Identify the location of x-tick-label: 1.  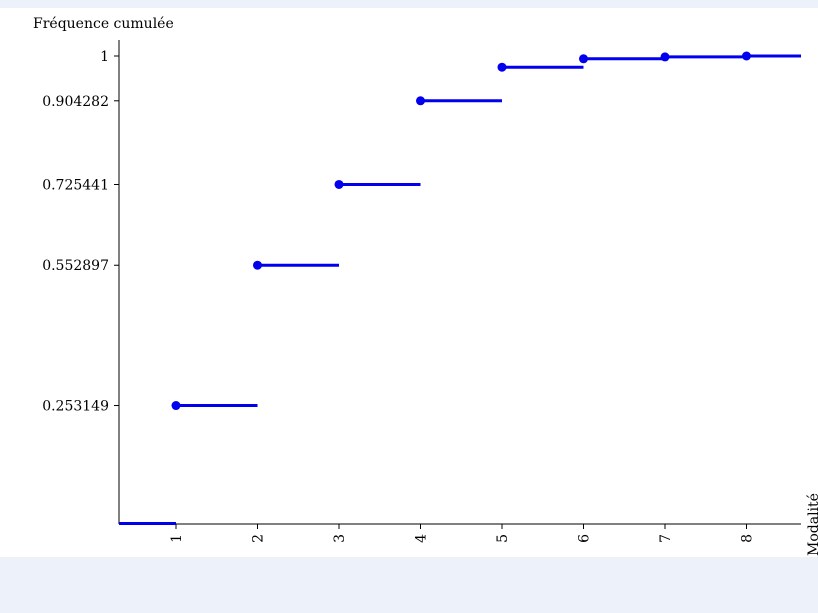
(177, 538).